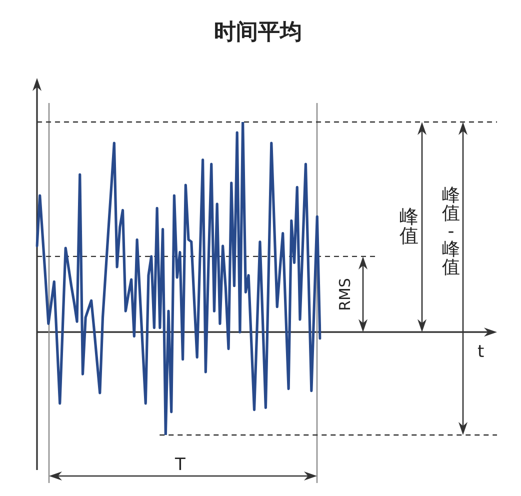 This screenshot has width=521, height=496. What do you see at coordinates (481, 352) in the screenshot?
I see `text: t` at bounding box center [481, 352].